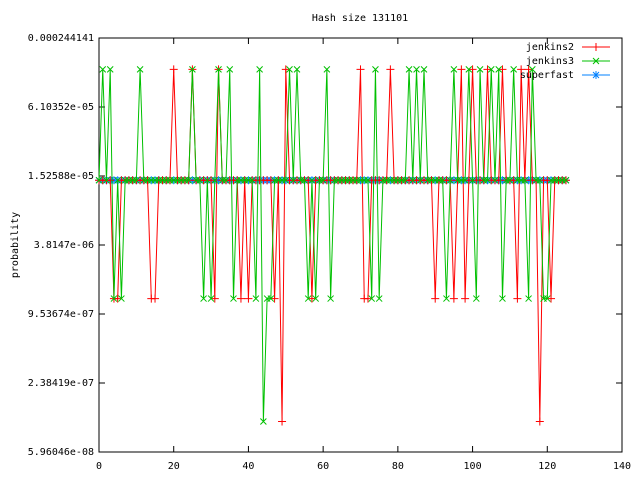 This screenshot has width=640, height=480. Describe the element at coordinates (61, 38) in the screenshot. I see `y-tick-label: 0.000244141` at that location.